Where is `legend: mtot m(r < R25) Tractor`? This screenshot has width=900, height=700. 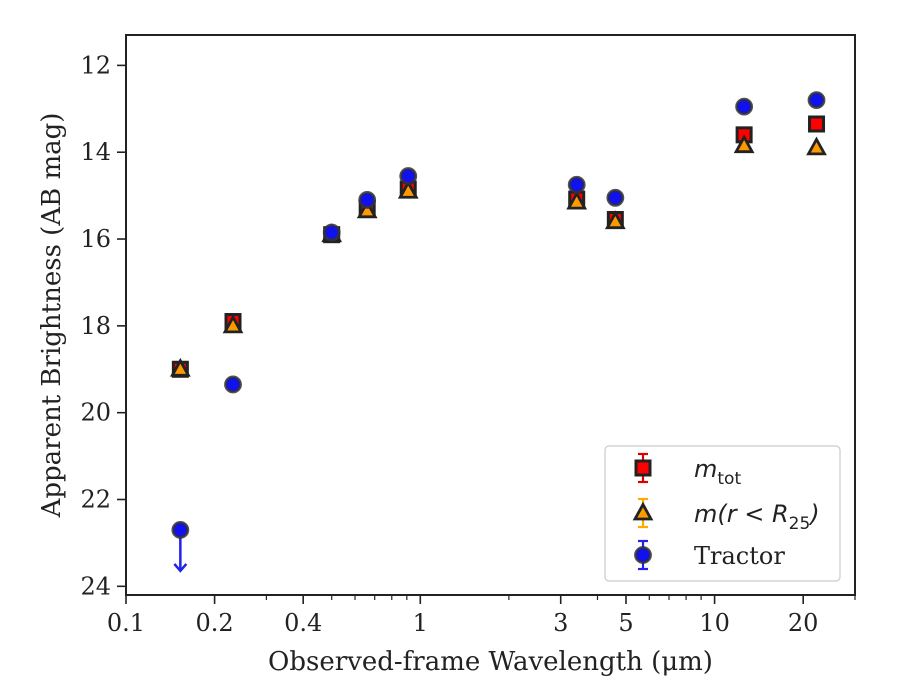
legend: mtot m(r < R25) Tractor is located at coordinates (722, 513).